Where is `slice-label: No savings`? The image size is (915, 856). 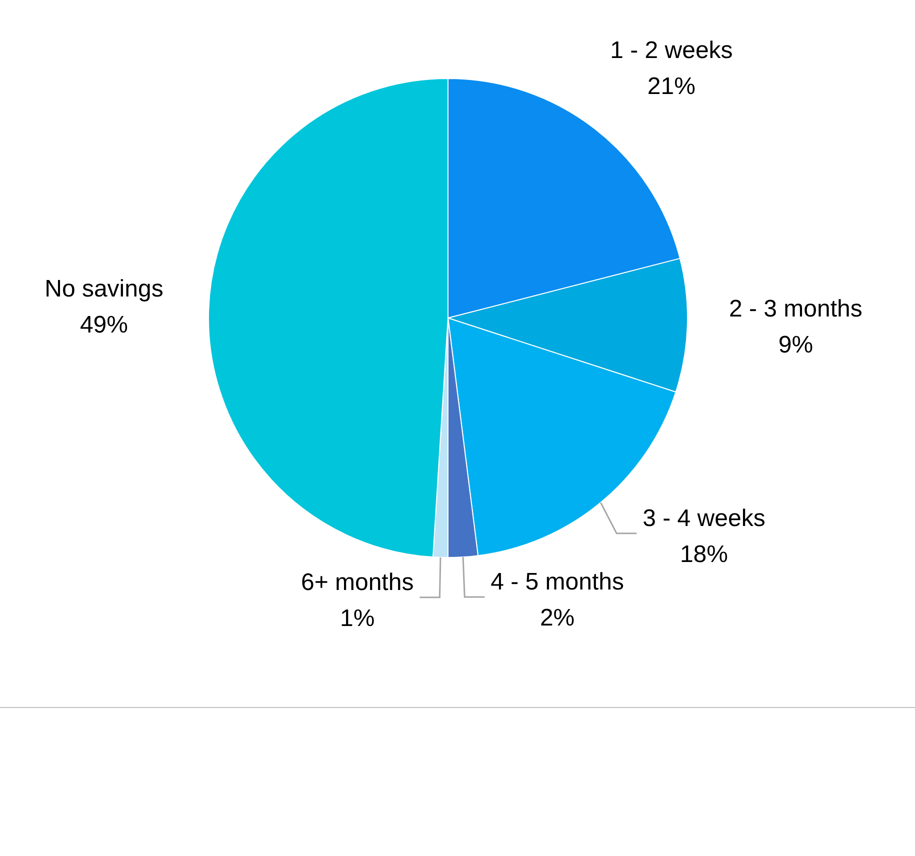
slice-label: No savings is located at coordinates (104, 289).